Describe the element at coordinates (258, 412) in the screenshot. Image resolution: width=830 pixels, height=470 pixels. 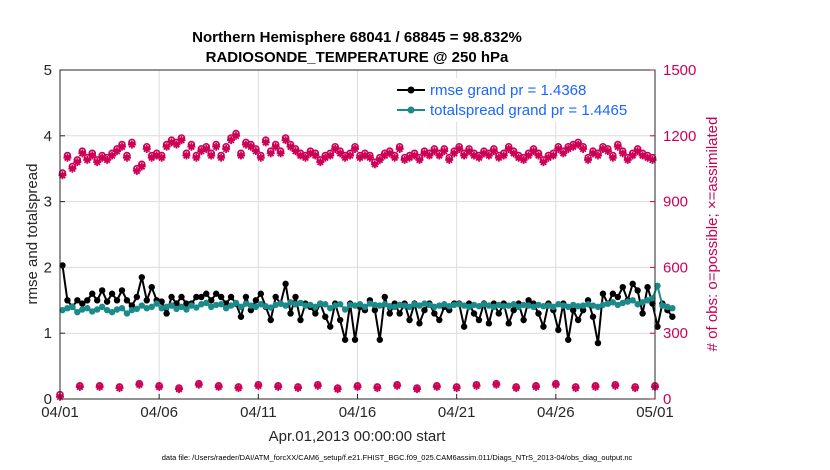
I see `x-tick-label: 04/11` at that location.